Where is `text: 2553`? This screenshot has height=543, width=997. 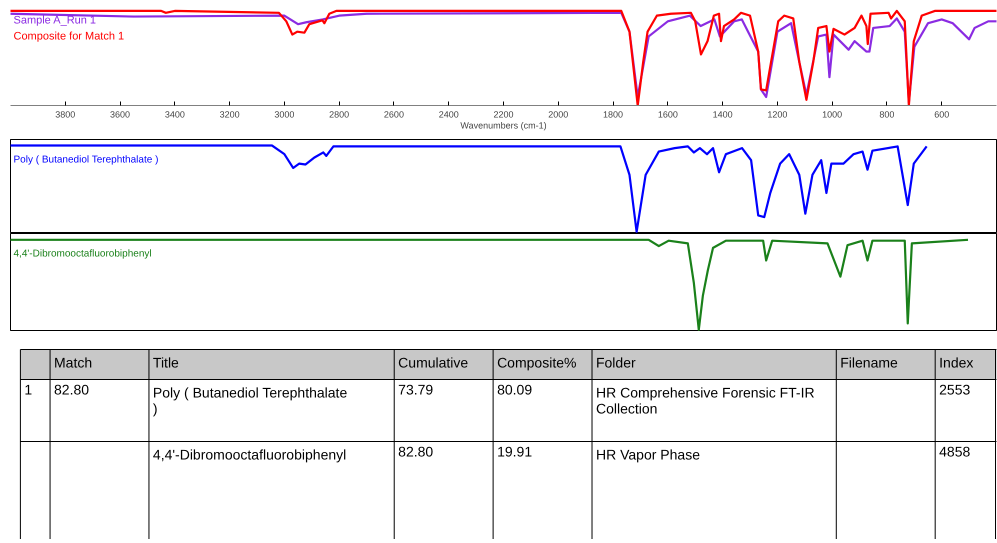 text: 2553 is located at coordinates (954, 390).